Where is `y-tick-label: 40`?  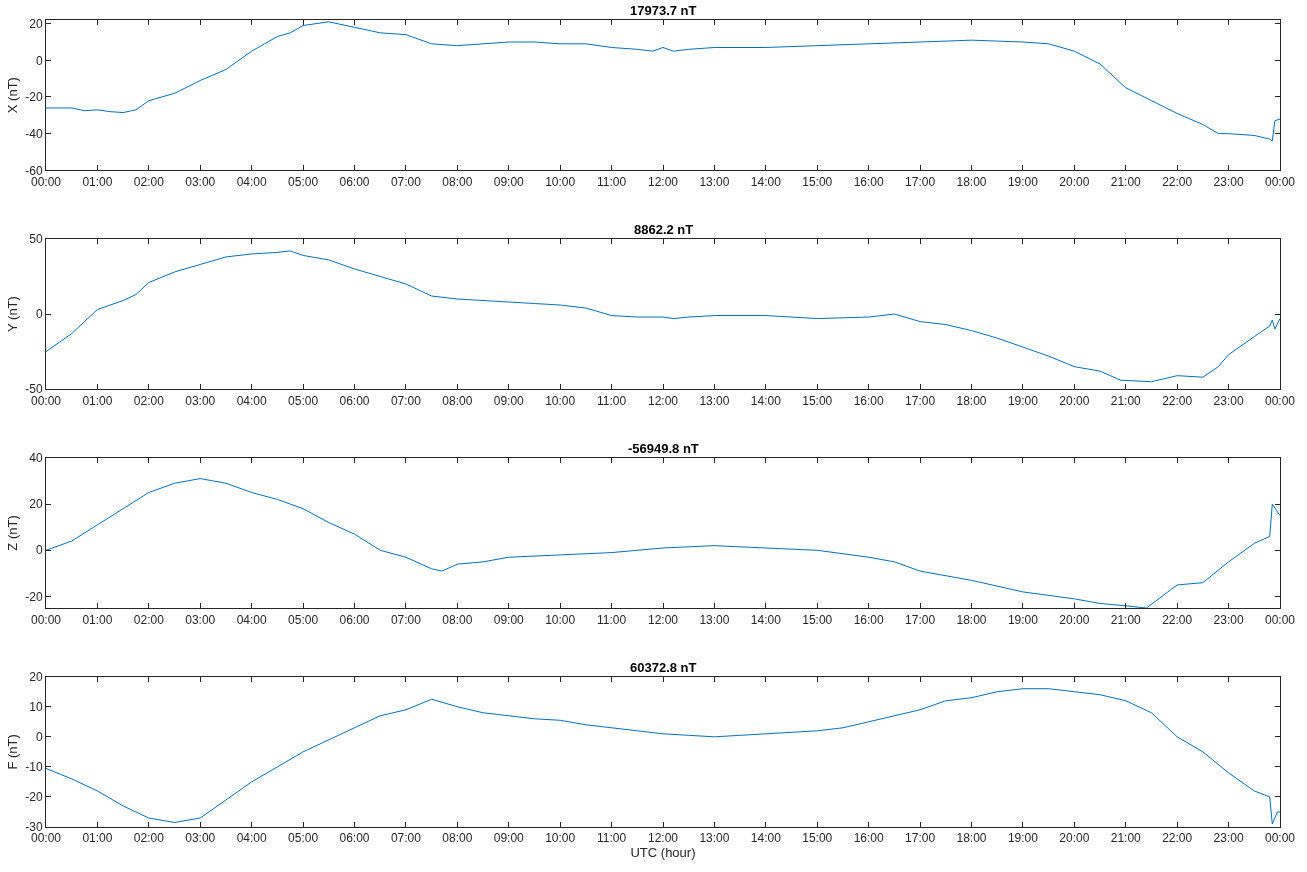 y-tick-label: 40 is located at coordinates (36, 458).